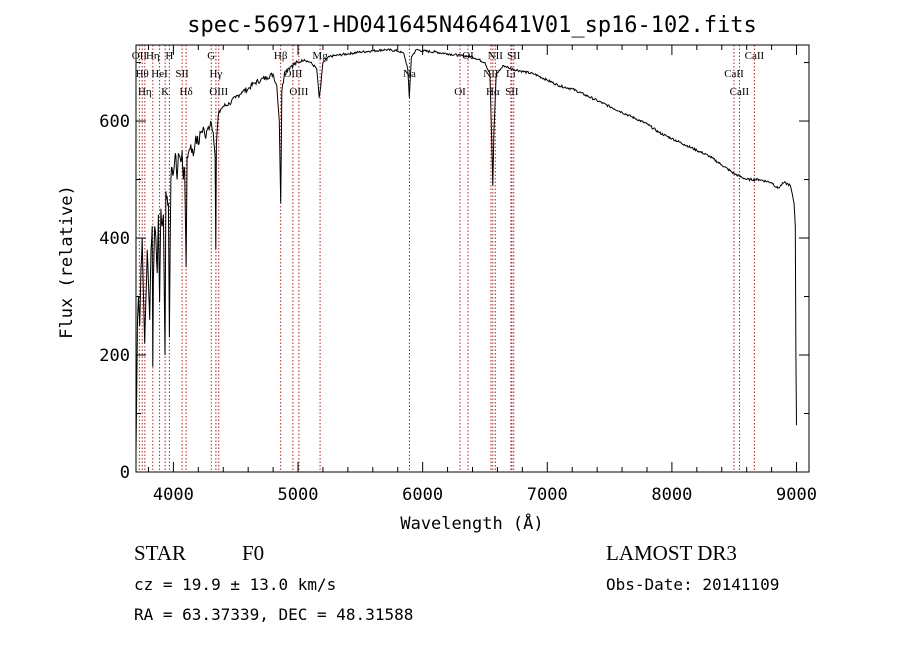  I want to click on line-marker-label: G, so click(211, 56).